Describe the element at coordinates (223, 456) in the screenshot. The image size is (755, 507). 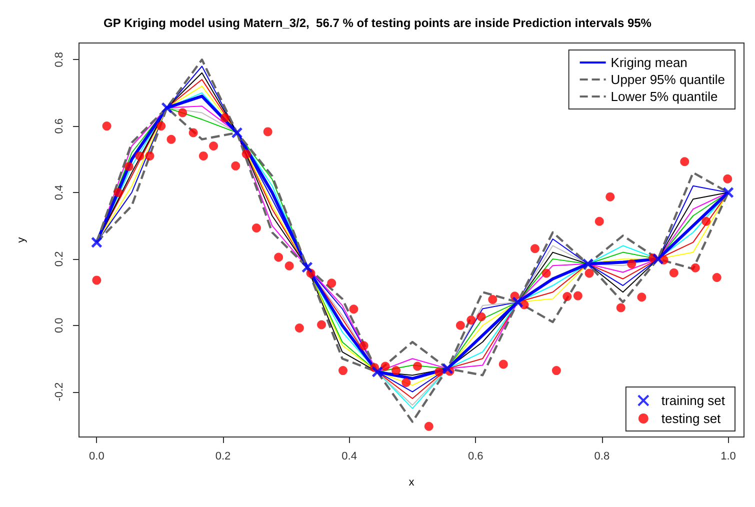
I see `x-tick-label: 0.2` at that location.